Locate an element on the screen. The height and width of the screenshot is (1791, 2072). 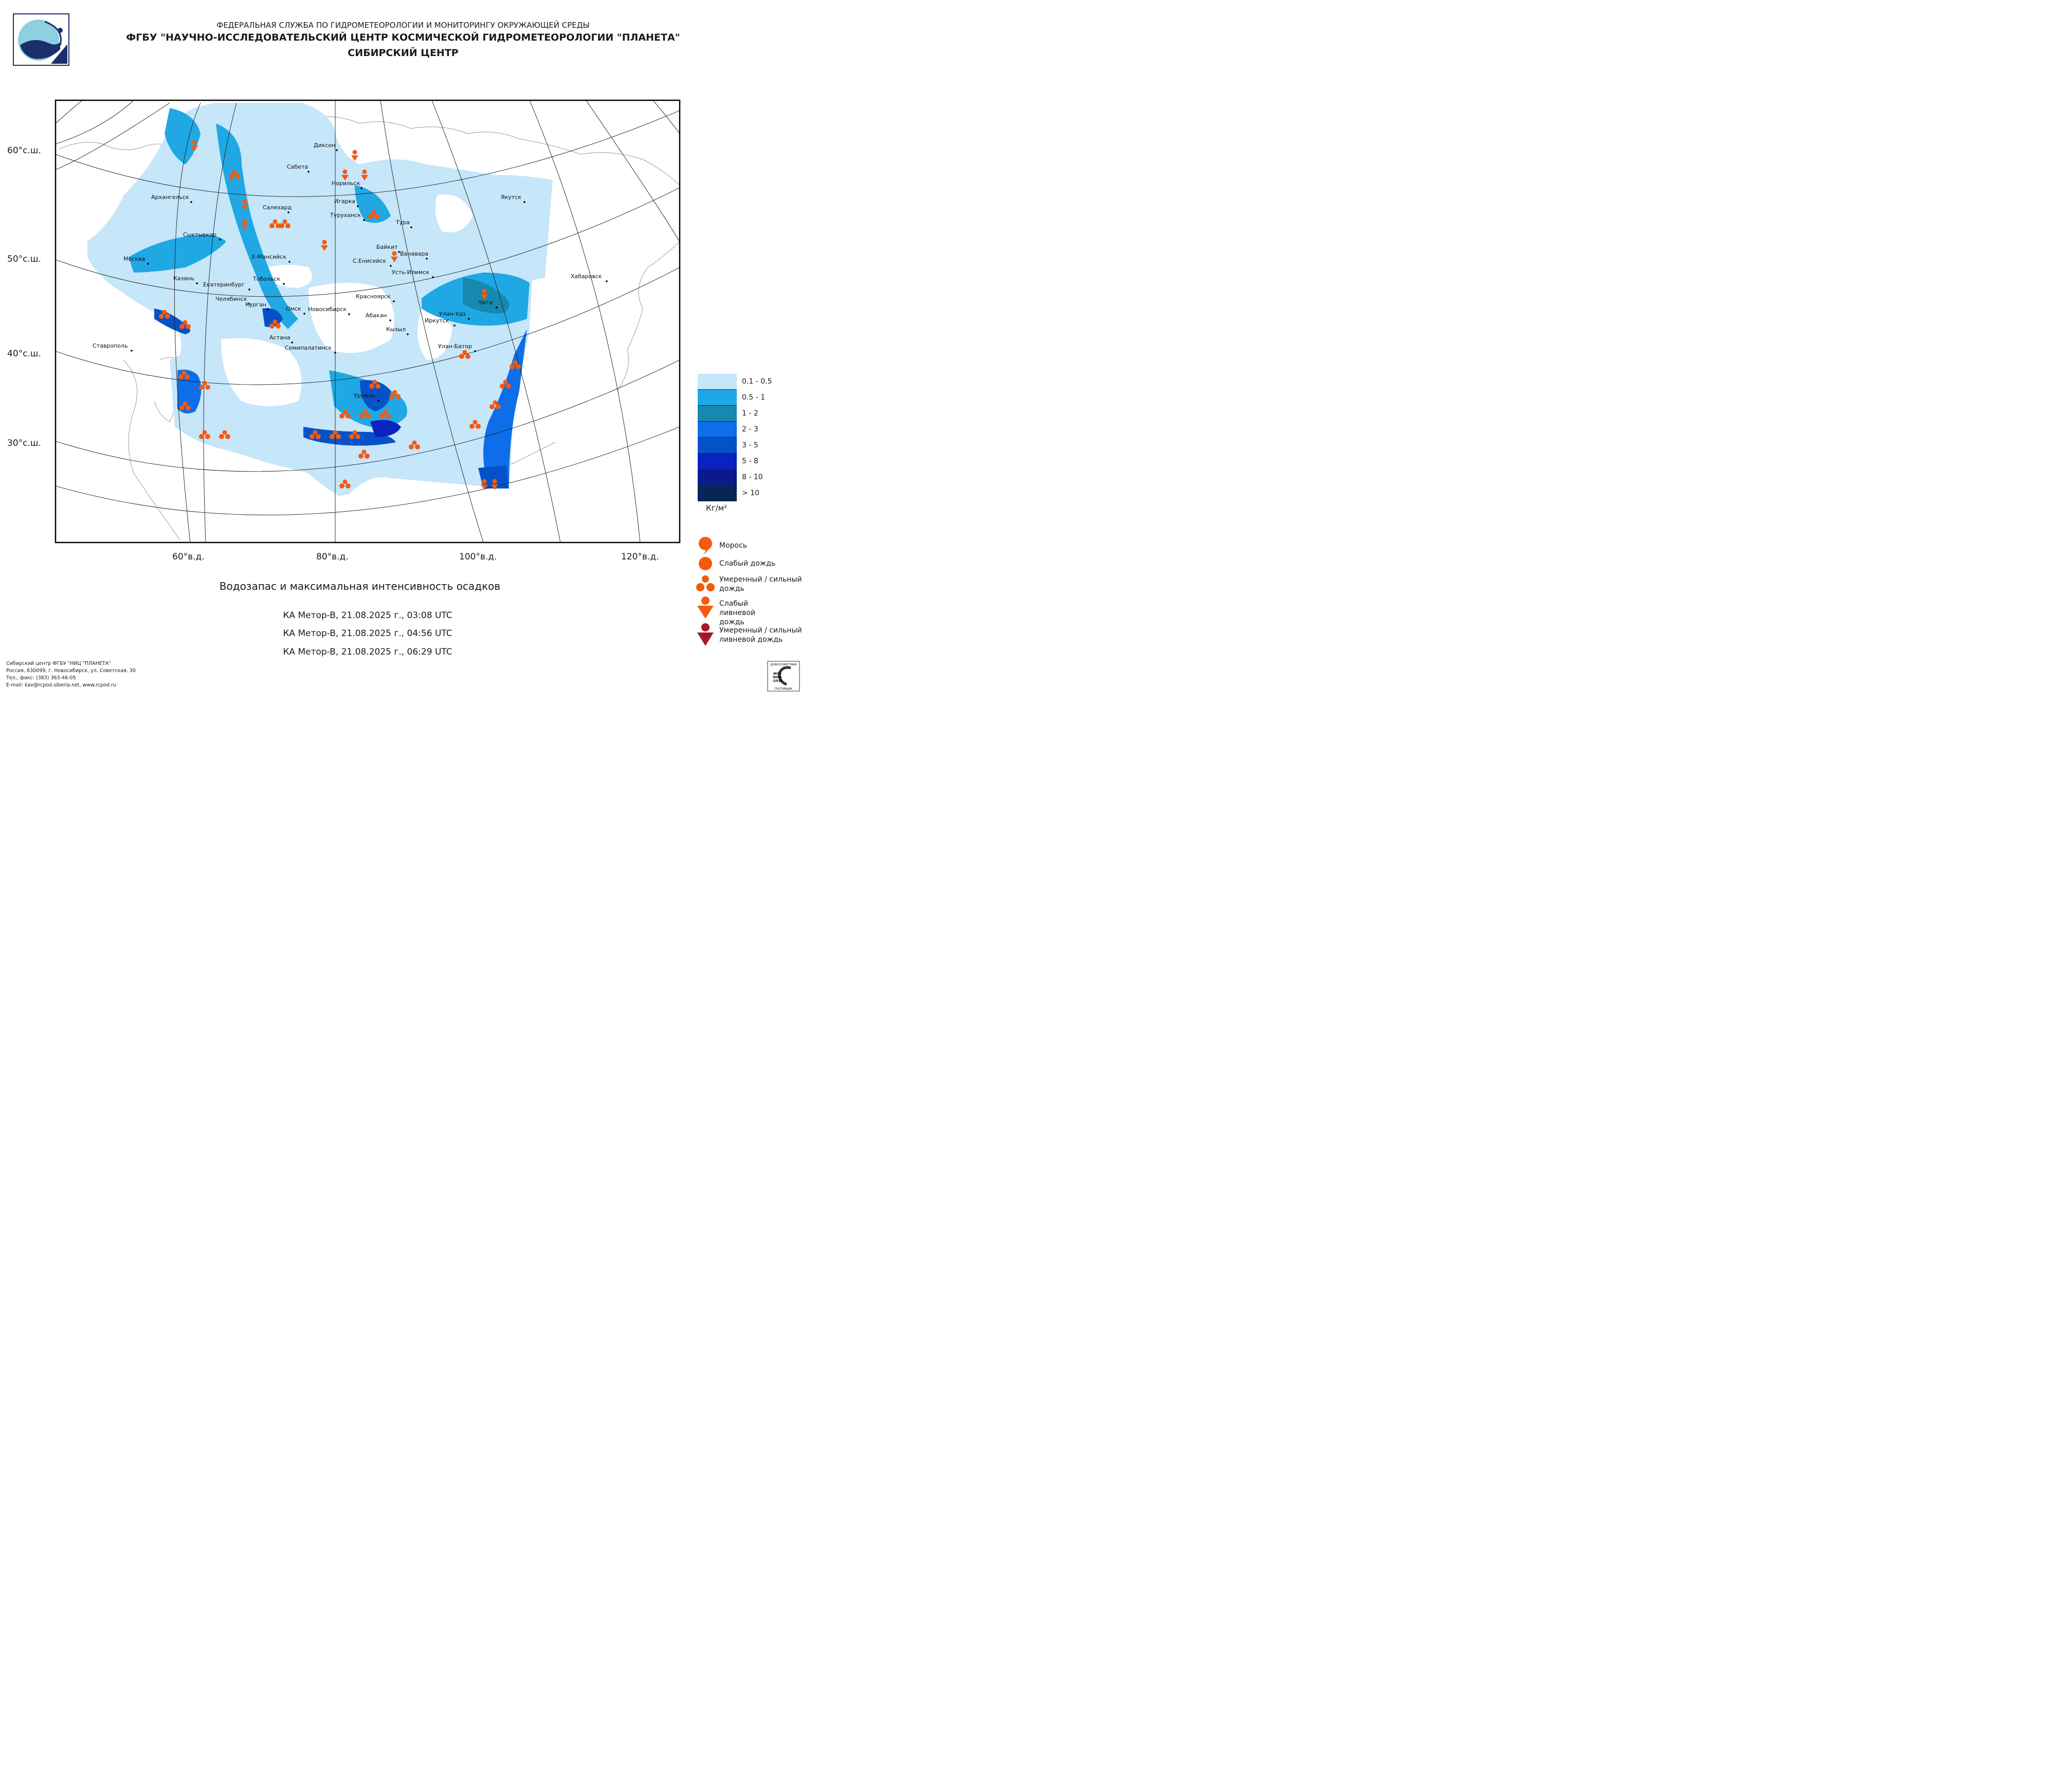
legend-class: 2 - 3 is located at coordinates (746, 430).